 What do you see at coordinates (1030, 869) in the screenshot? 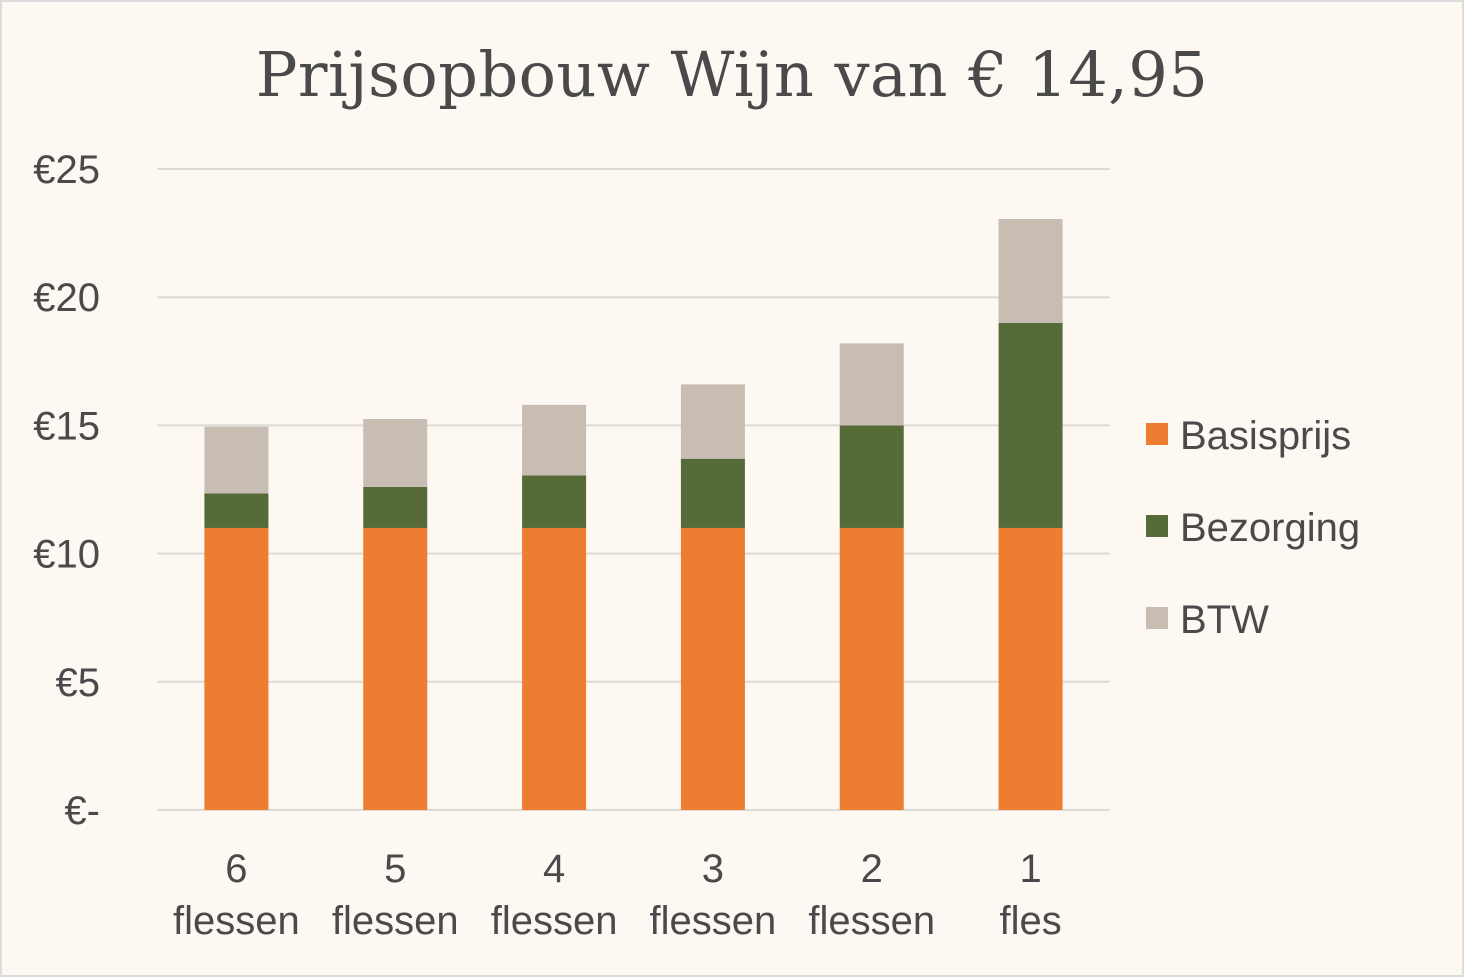
I see `x-tick-label: 1` at bounding box center [1030, 869].